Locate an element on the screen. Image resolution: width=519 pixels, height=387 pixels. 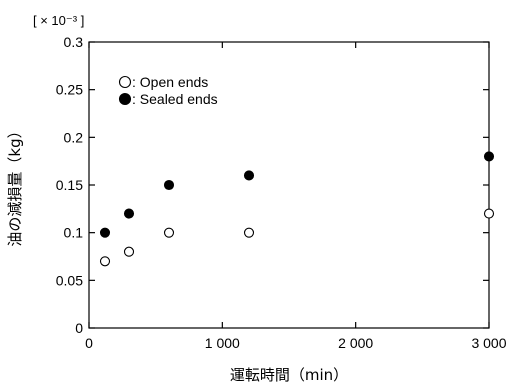
y-axis-title: 油の減損量（kg） is located at coordinates (15, 184).